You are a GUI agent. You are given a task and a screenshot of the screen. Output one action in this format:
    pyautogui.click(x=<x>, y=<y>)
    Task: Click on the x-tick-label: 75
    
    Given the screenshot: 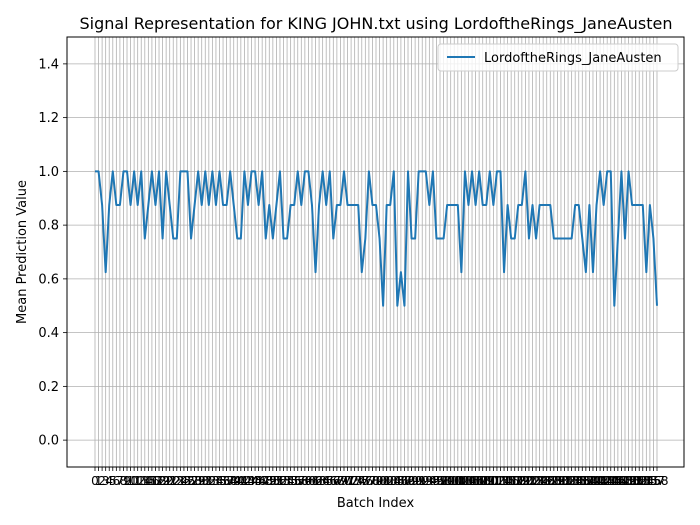 What is the action you would take?
    pyautogui.click(x=361, y=481)
    